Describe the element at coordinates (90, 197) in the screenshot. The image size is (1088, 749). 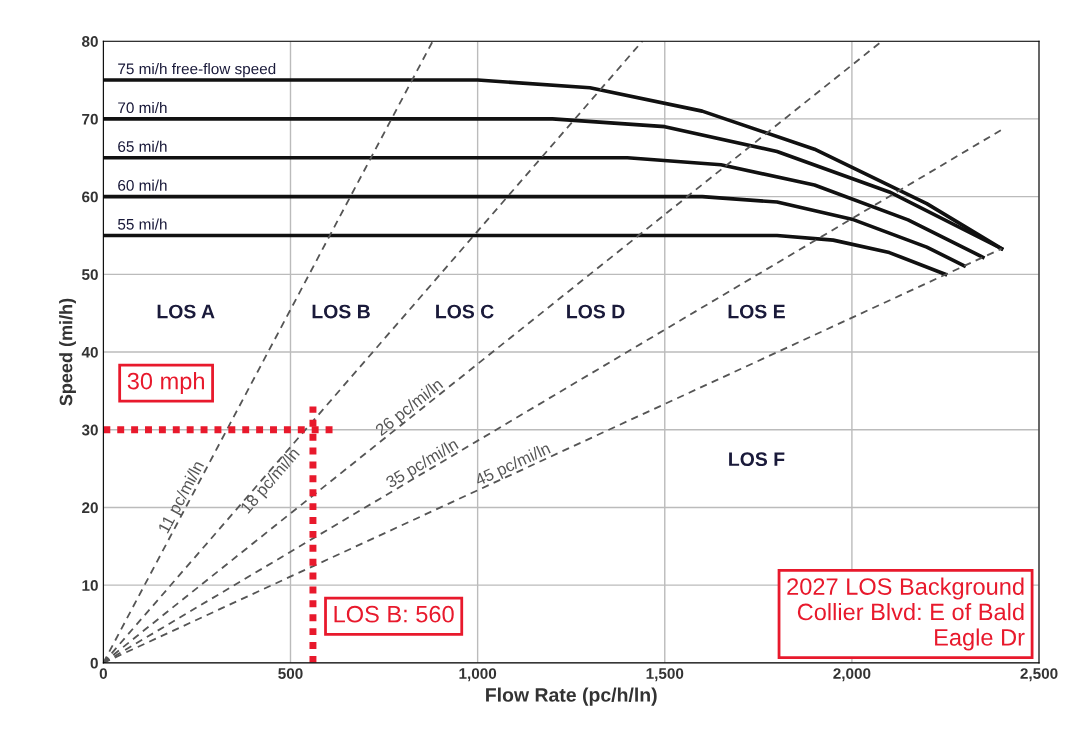
I see `y-tick-label: 60` at that location.